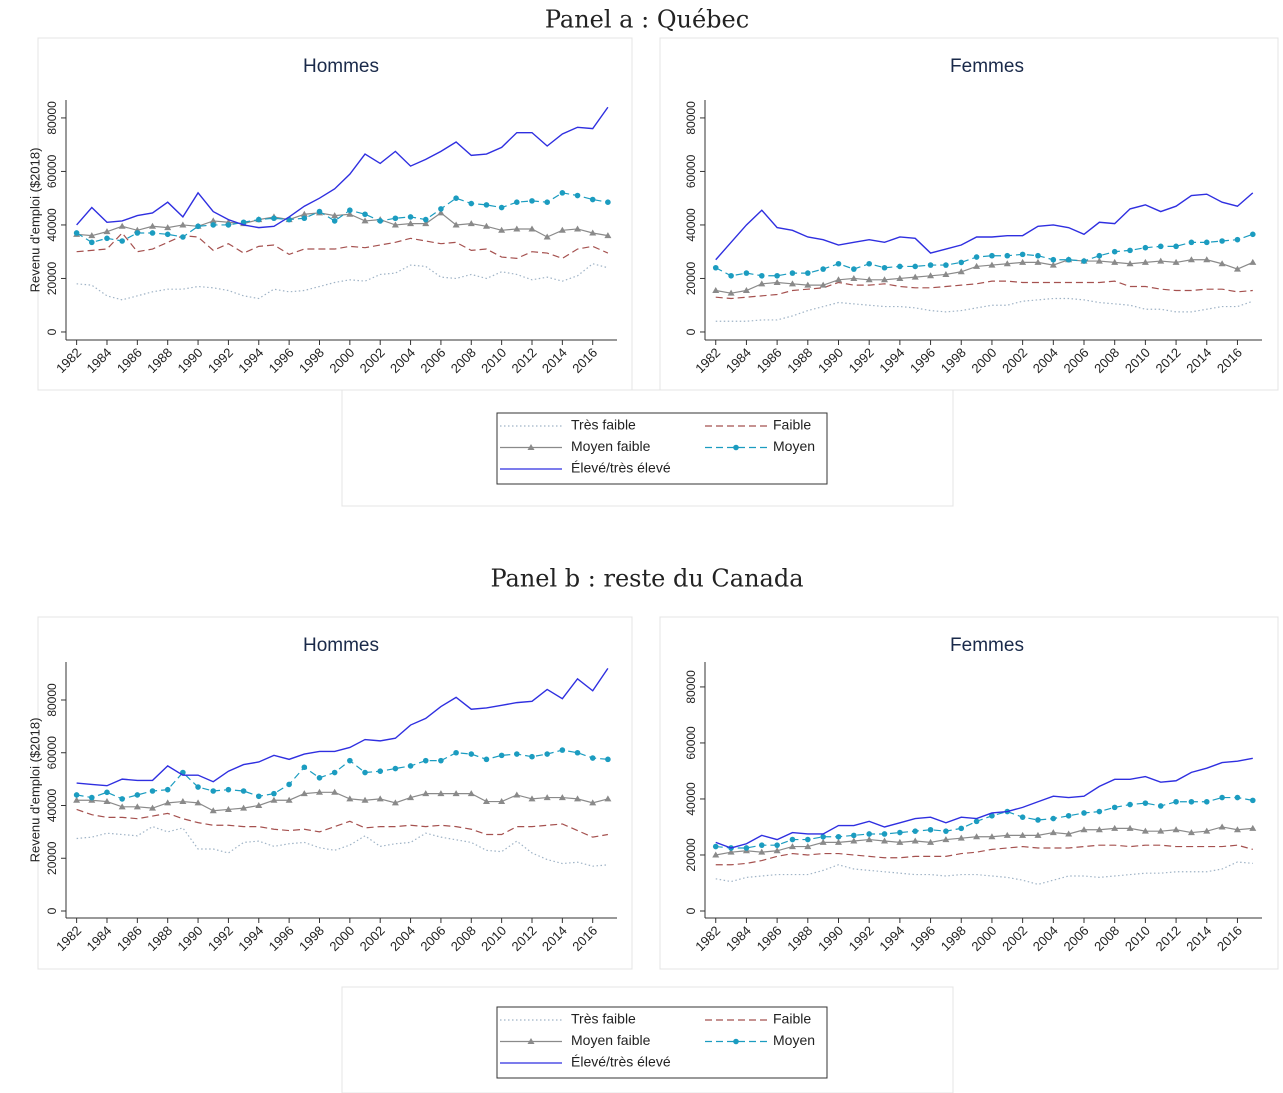 The image size is (1283, 1093). I want to click on legend-box, so click(662, 1042).